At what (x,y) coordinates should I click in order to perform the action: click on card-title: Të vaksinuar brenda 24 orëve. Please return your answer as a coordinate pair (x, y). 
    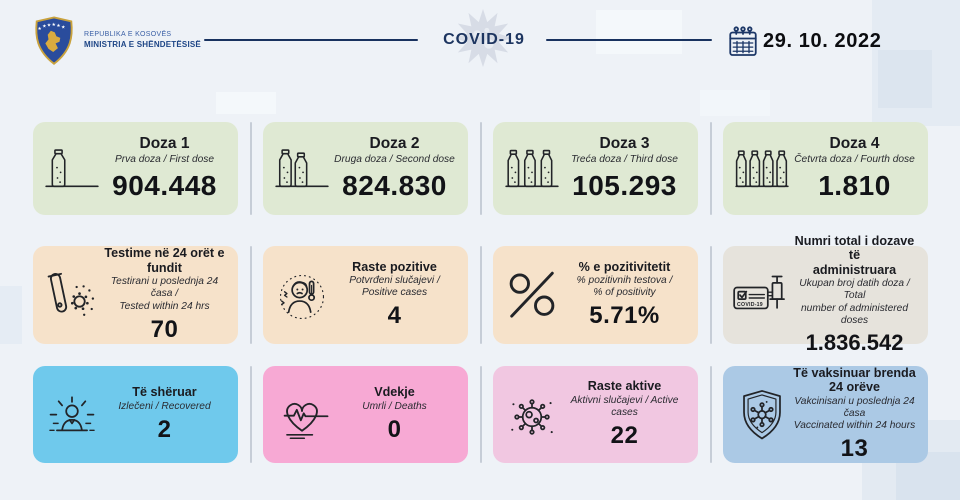
    Looking at the image, I should click on (854, 380).